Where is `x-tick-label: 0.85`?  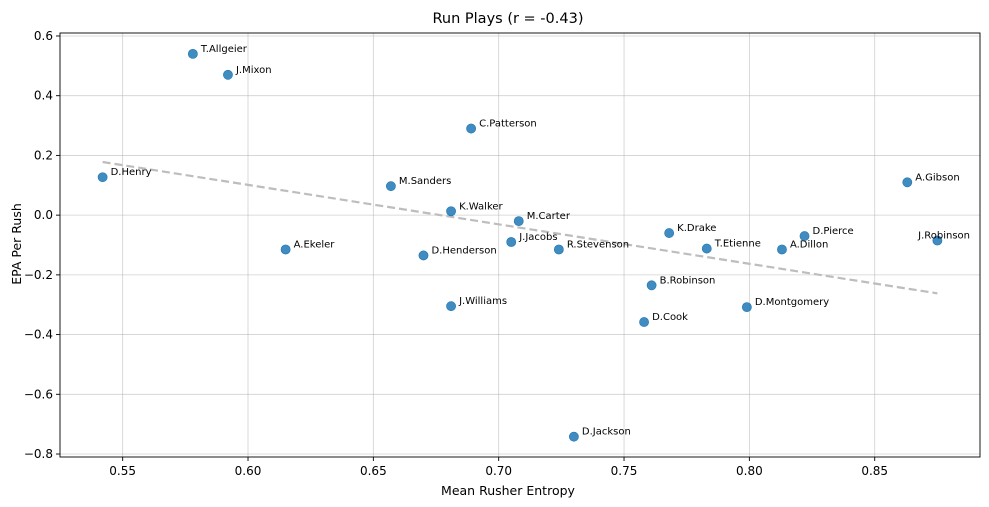
x-tick-label: 0.85 is located at coordinates (874, 471).